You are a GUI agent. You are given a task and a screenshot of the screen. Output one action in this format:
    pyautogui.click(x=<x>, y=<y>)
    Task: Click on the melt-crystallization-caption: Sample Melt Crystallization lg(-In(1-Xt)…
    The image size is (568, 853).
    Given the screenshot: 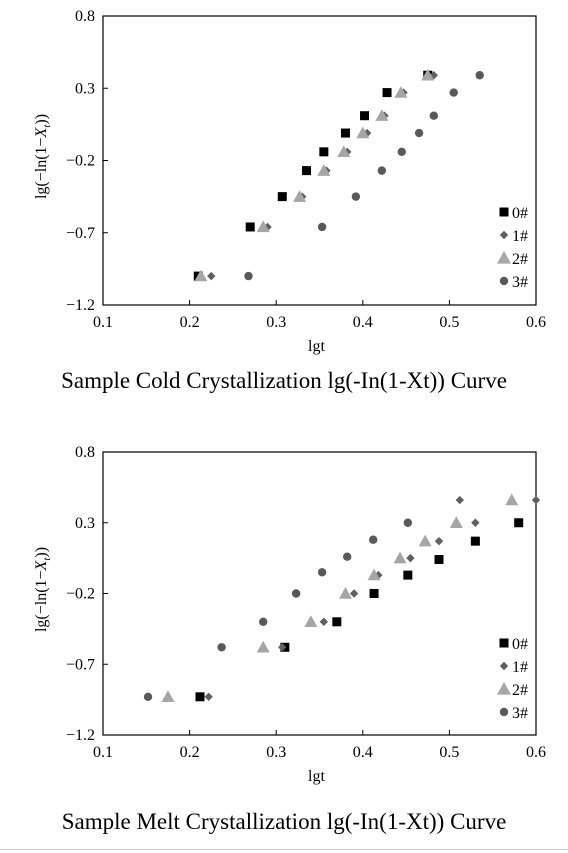 What is the action you would take?
    pyautogui.click(x=284, y=821)
    